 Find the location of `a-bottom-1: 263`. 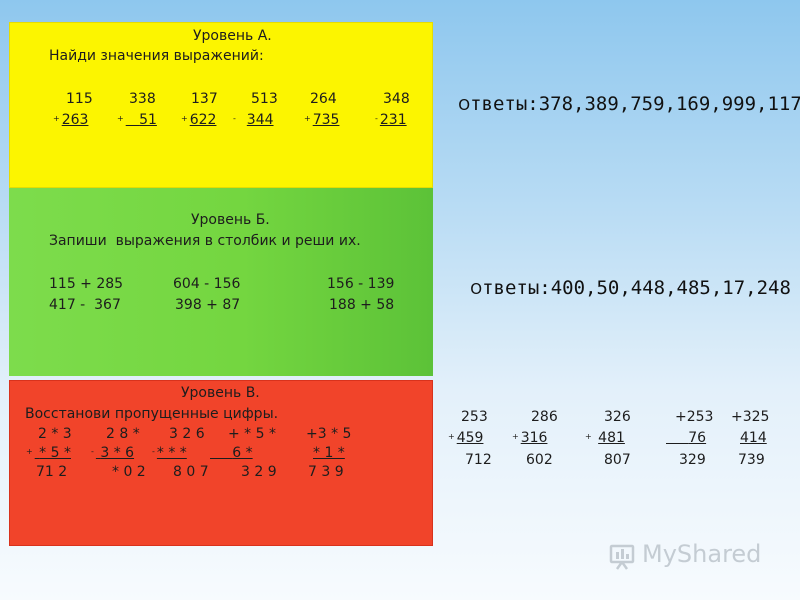

a-bottom-1: 263 is located at coordinates (75, 120).